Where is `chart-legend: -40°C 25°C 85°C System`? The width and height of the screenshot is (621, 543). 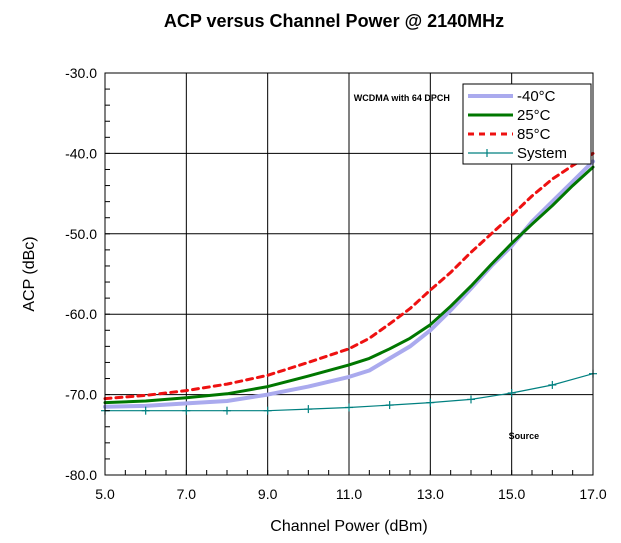 chart-legend: -40°C 25°C 85°C System is located at coordinates (527, 124).